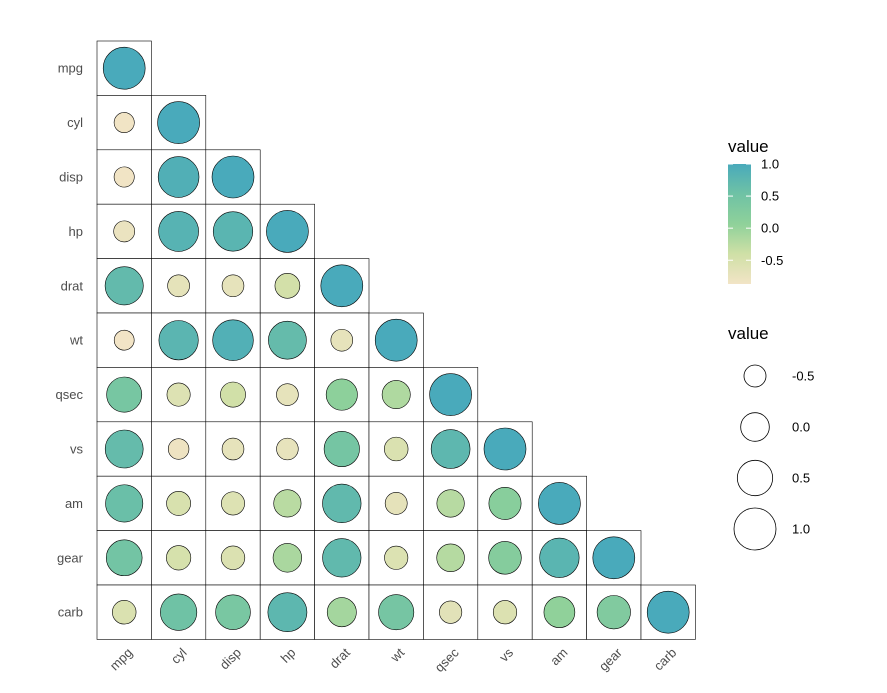 Image resolution: width=887 pixels, height=693 pixels. Describe the element at coordinates (803, 376) in the screenshot. I see `size-legend-label: -0.5` at that location.